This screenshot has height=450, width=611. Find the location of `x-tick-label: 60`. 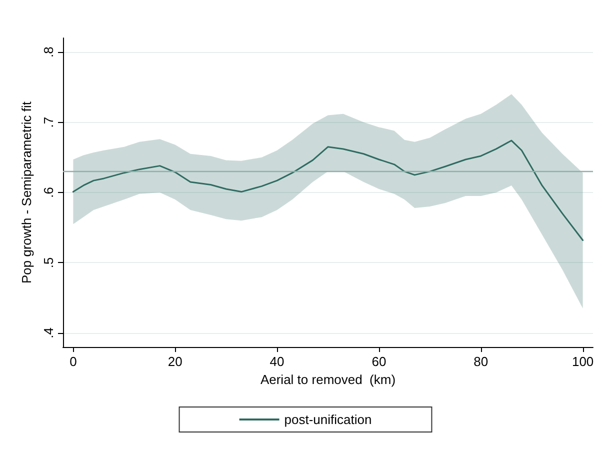

x-tick-label: 60 is located at coordinates (379, 361).